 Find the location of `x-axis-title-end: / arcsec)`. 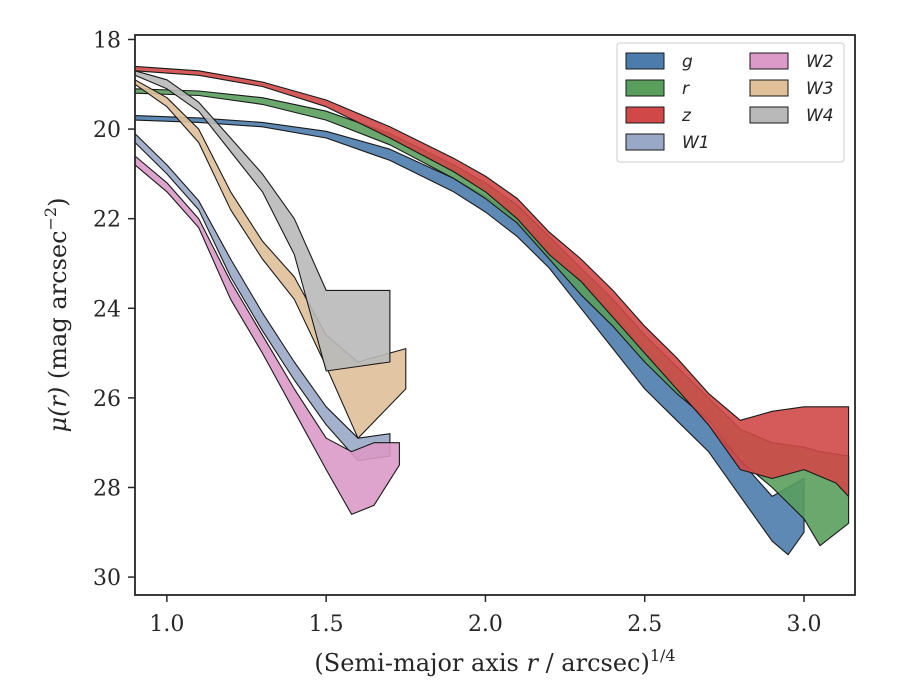

x-axis-title-end: / arcsec) is located at coordinates (594, 663).